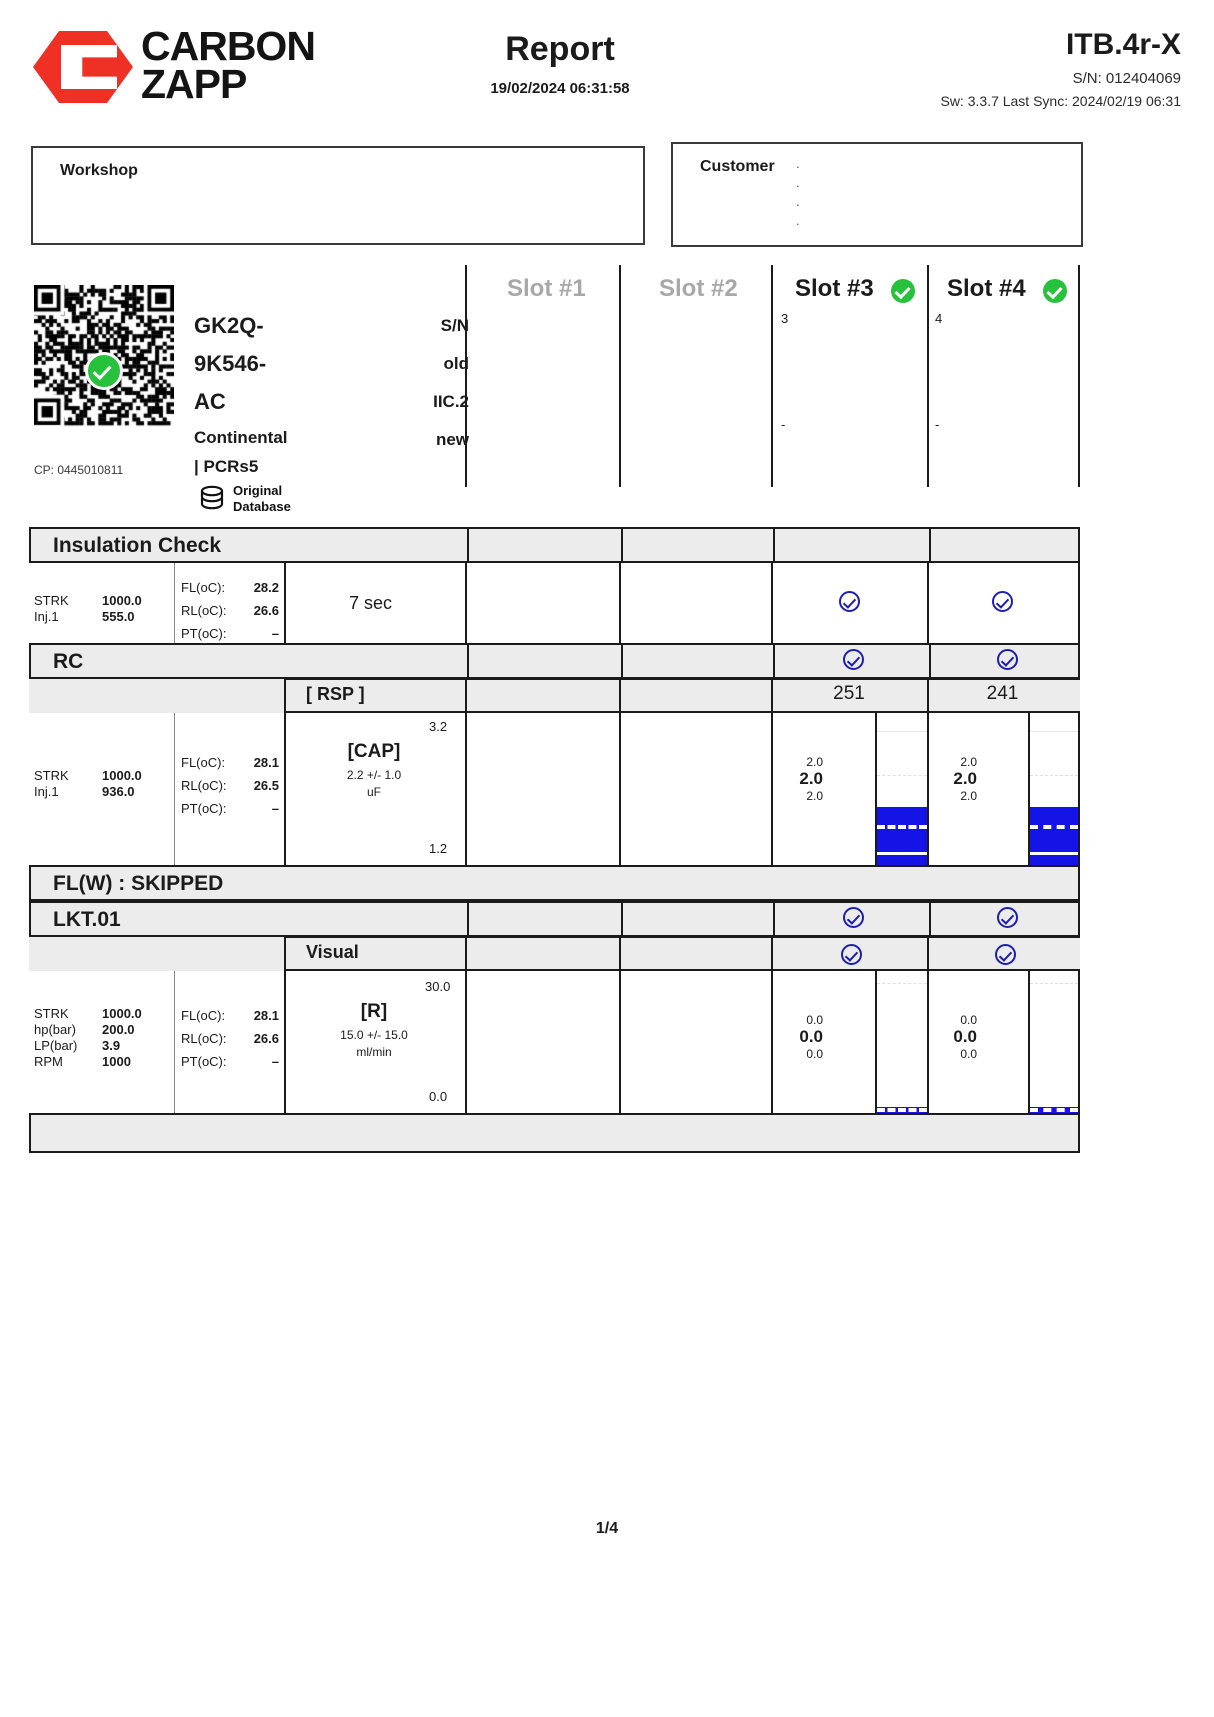  I want to click on rc-subheader-row: [ RSP ] 251 241, so click(554, 696).